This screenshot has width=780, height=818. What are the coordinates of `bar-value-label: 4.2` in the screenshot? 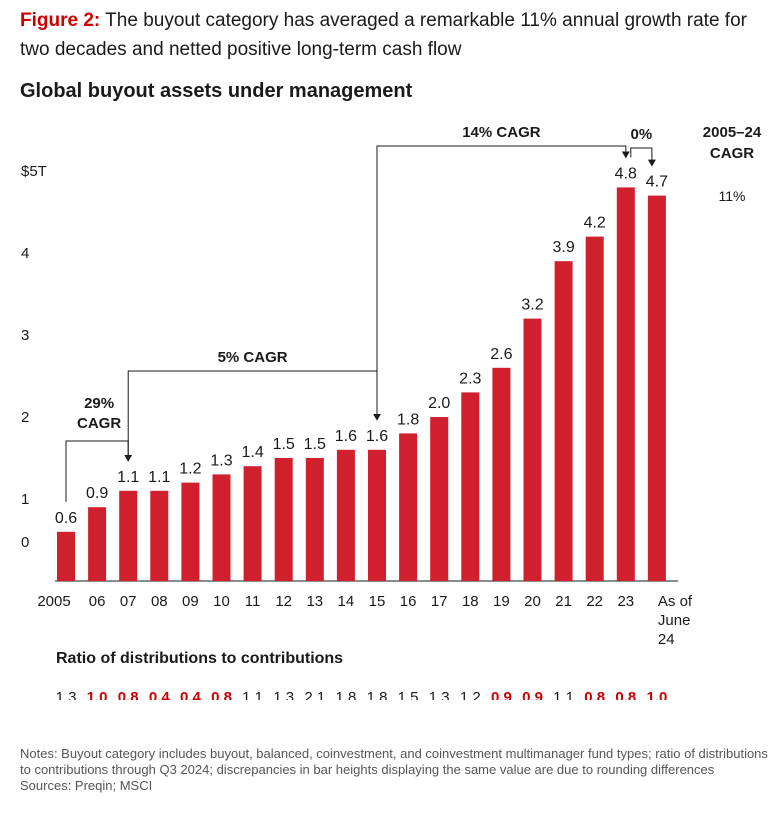 It's located at (595, 223).